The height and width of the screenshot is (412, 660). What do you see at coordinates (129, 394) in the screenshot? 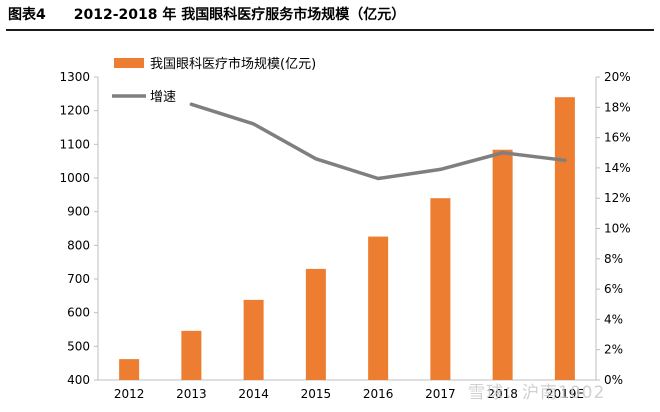
I see `x-tick-label: 2012` at bounding box center [129, 394].